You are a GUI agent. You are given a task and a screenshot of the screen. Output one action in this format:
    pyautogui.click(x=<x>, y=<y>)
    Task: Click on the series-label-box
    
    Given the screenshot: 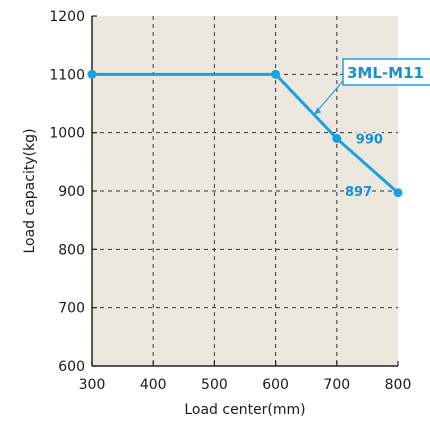 What is the action you would take?
    pyautogui.click(x=386, y=72)
    